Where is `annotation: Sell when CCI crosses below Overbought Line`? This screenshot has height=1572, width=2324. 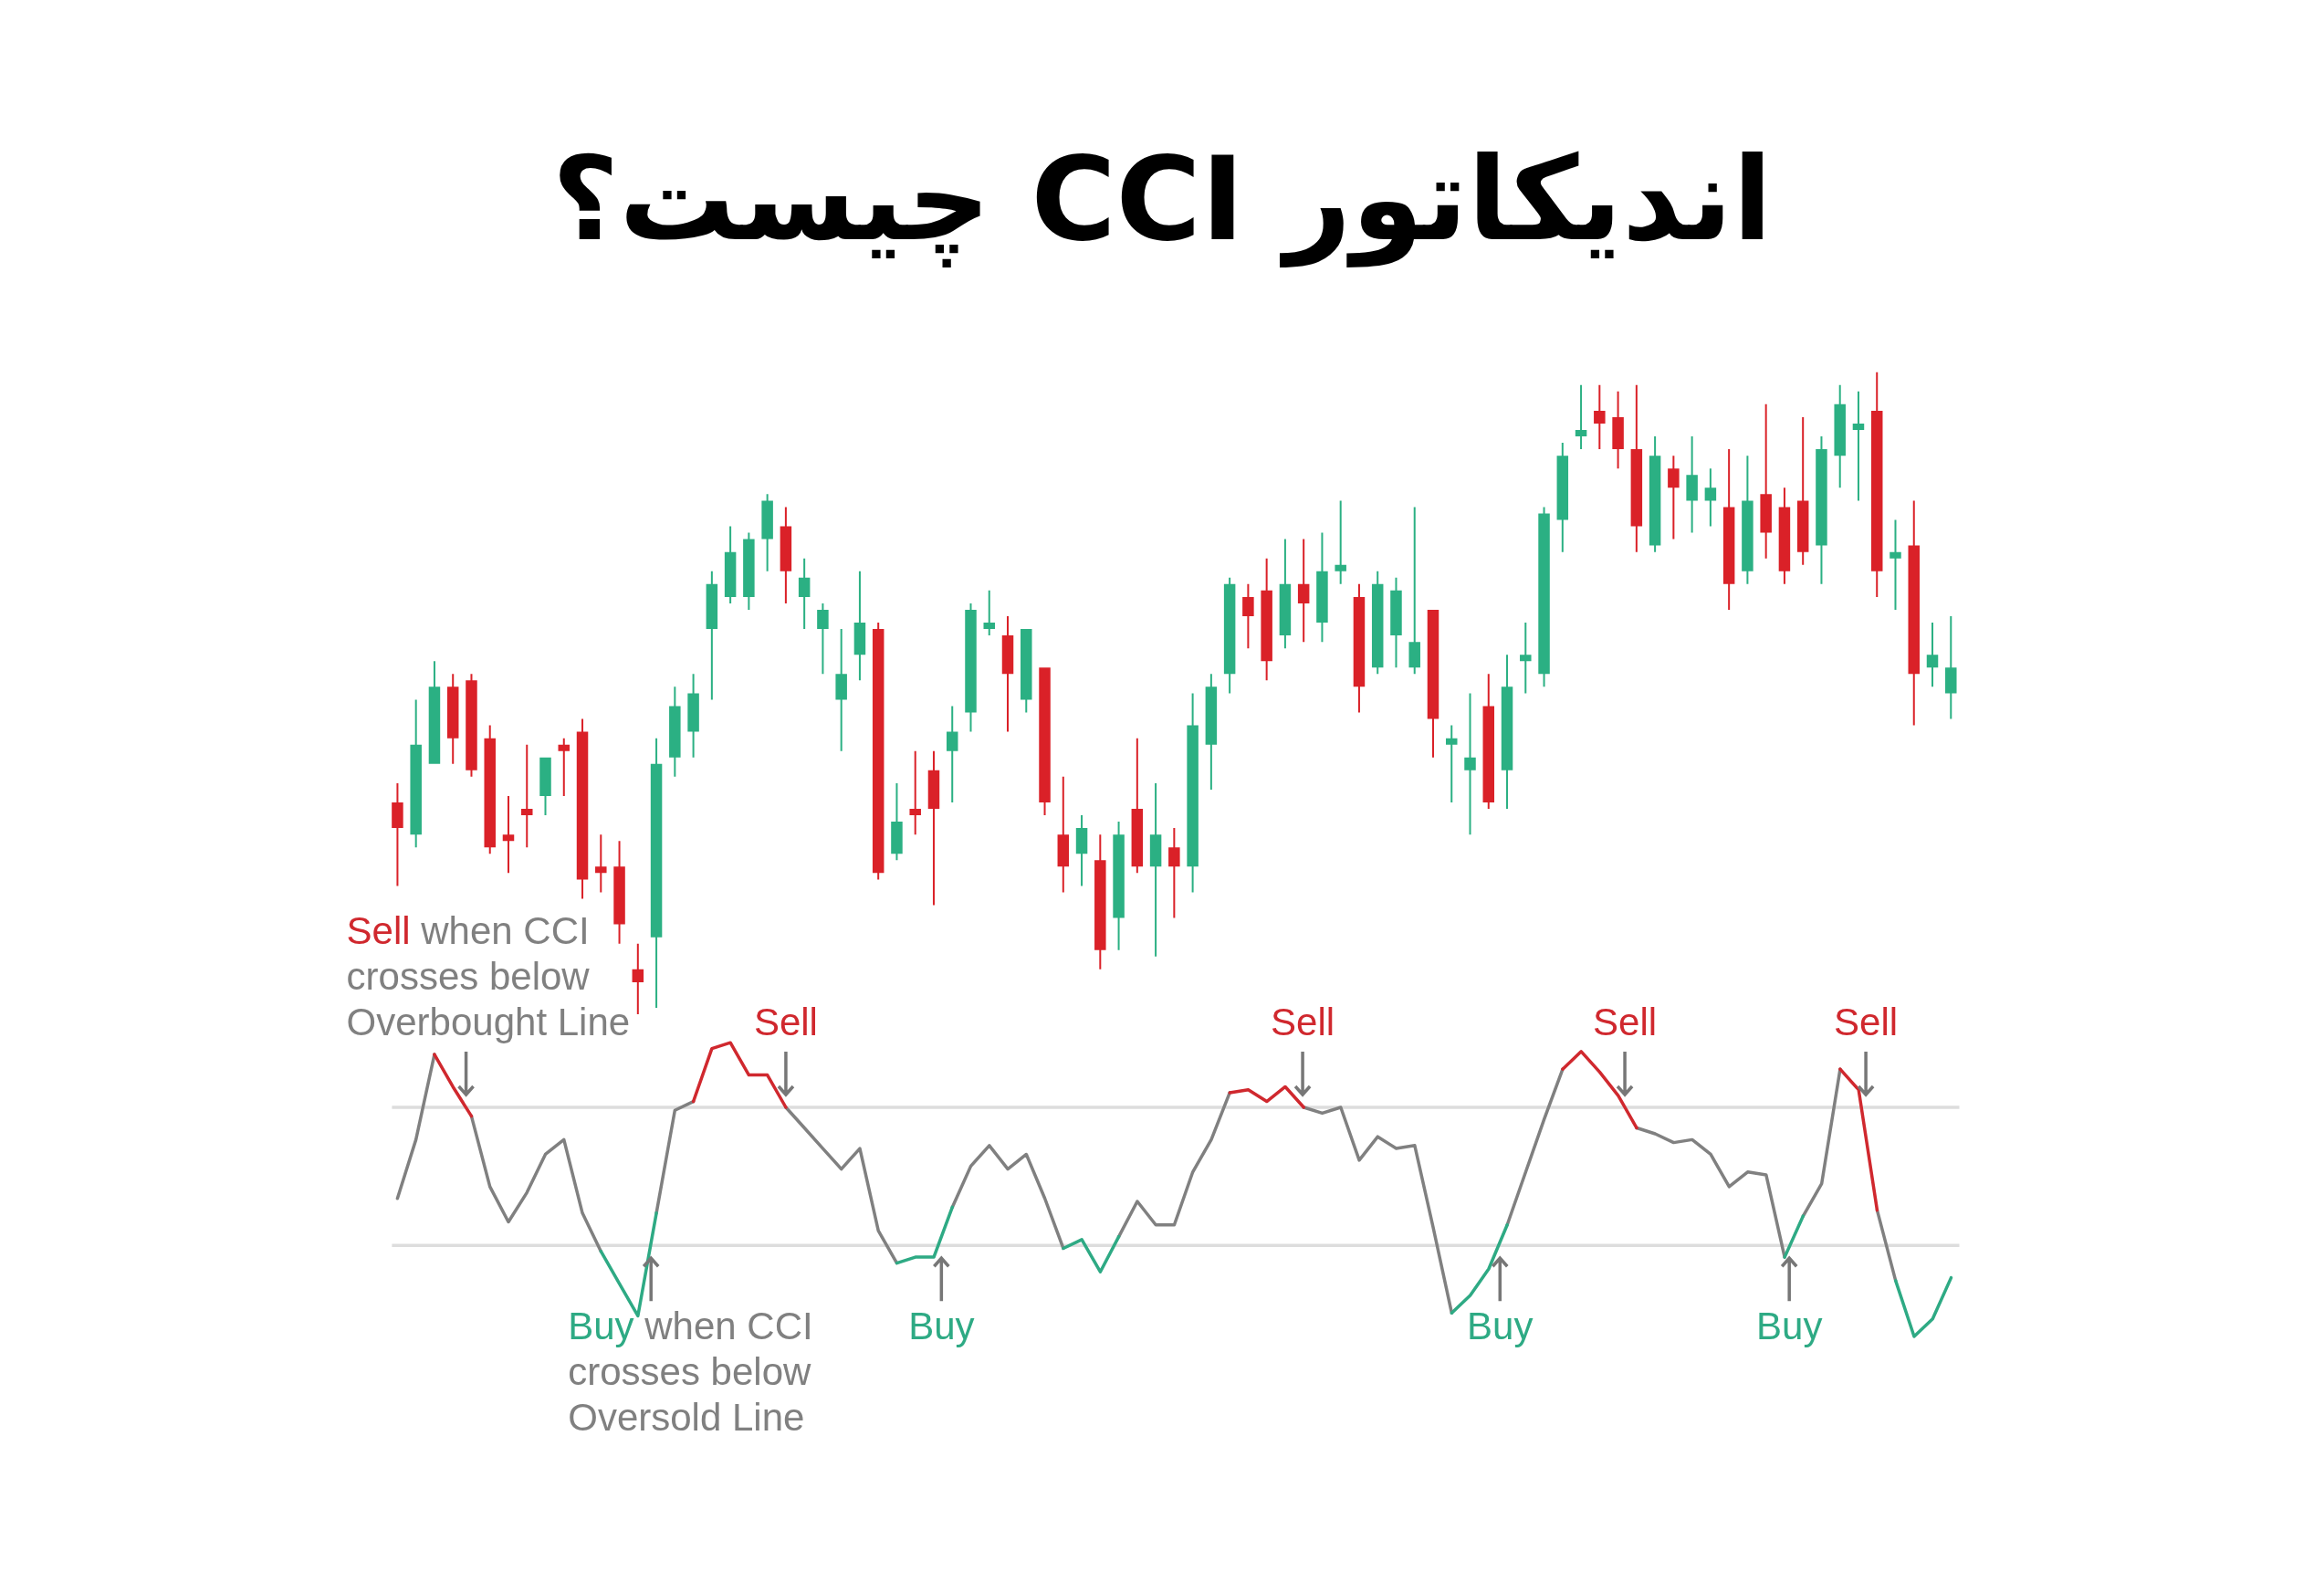 annotation: Sell when CCI crosses below Overbought Line is located at coordinates (488, 976).